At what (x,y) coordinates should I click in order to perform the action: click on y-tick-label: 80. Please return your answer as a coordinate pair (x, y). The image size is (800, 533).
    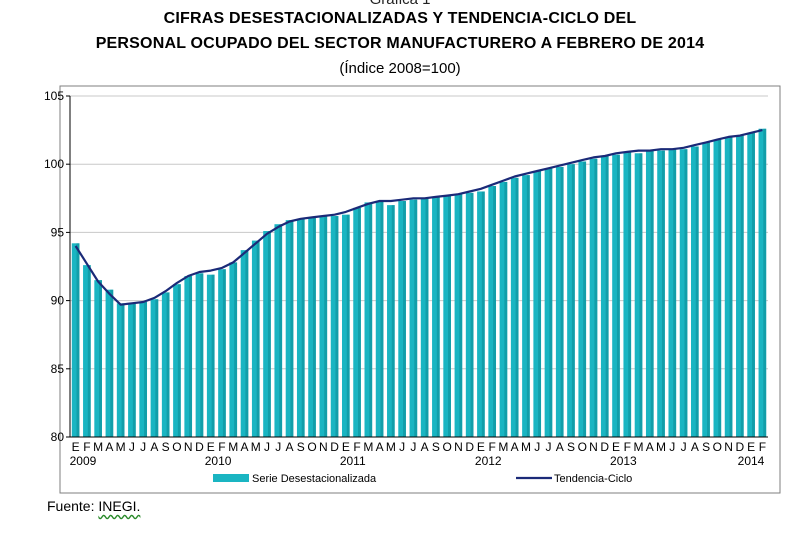
    Looking at the image, I should click on (58, 437).